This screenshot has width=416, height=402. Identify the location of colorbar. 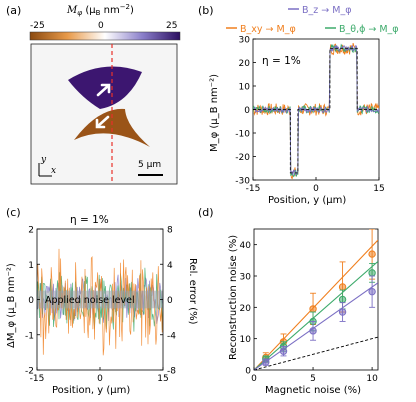
(105, 36).